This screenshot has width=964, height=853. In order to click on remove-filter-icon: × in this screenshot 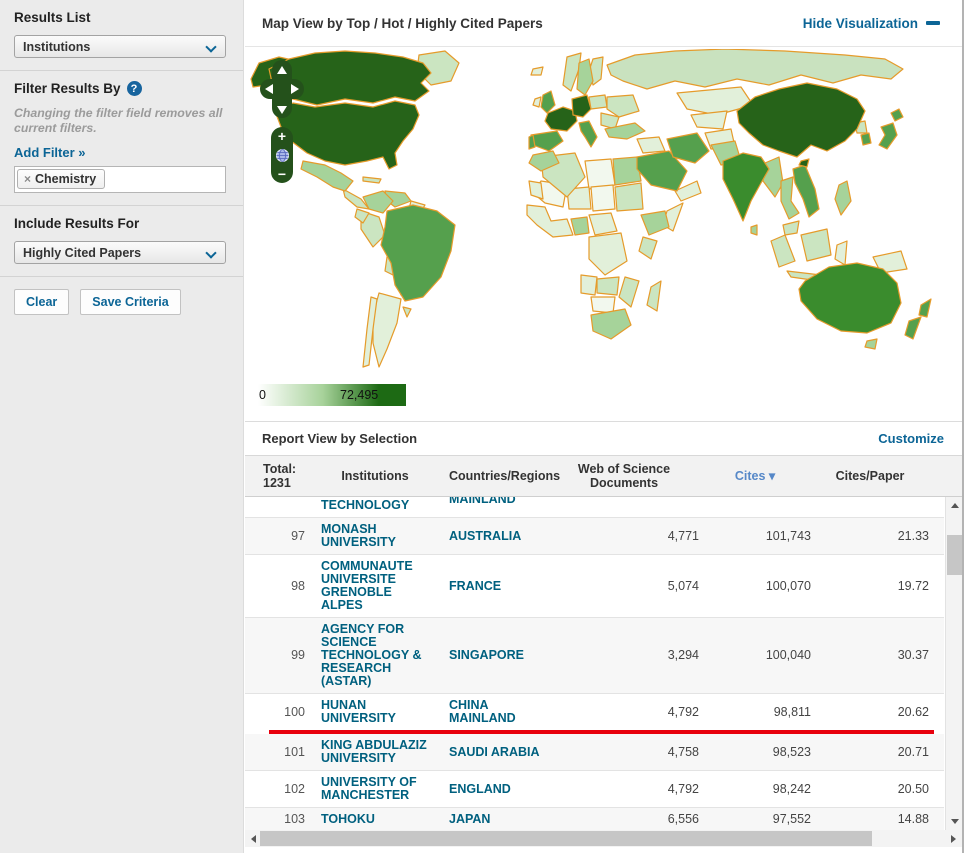, I will do `click(28, 179)`.